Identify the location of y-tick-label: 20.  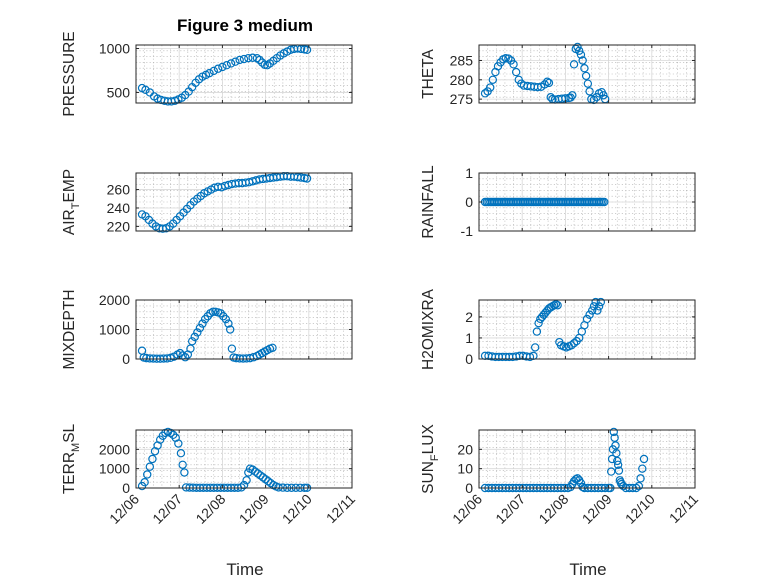
(465, 449).